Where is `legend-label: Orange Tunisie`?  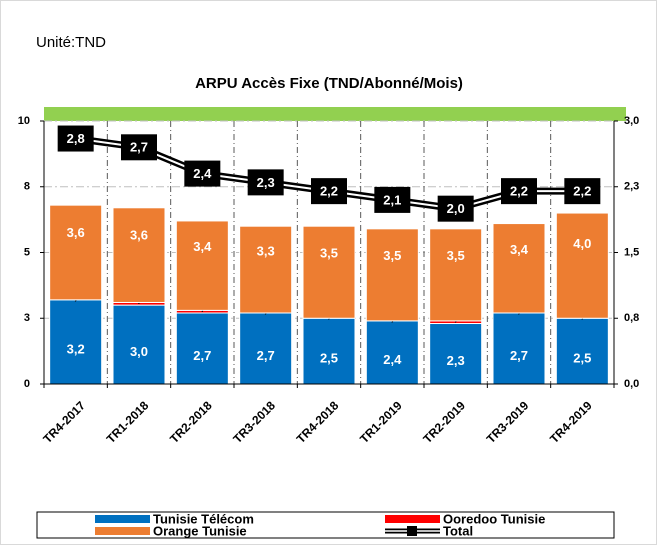
legend-label: Orange Tunisie is located at coordinates (200, 530).